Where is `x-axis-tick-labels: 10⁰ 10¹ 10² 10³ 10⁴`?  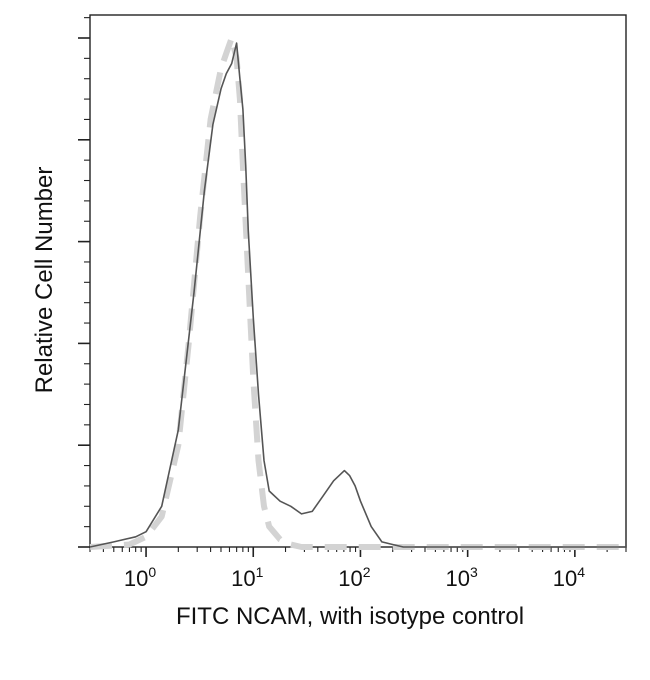
x-axis-tick-labels: 10⁰ 10¹ 10² 10³ 10⁴ is located at coordinates (354, 577).